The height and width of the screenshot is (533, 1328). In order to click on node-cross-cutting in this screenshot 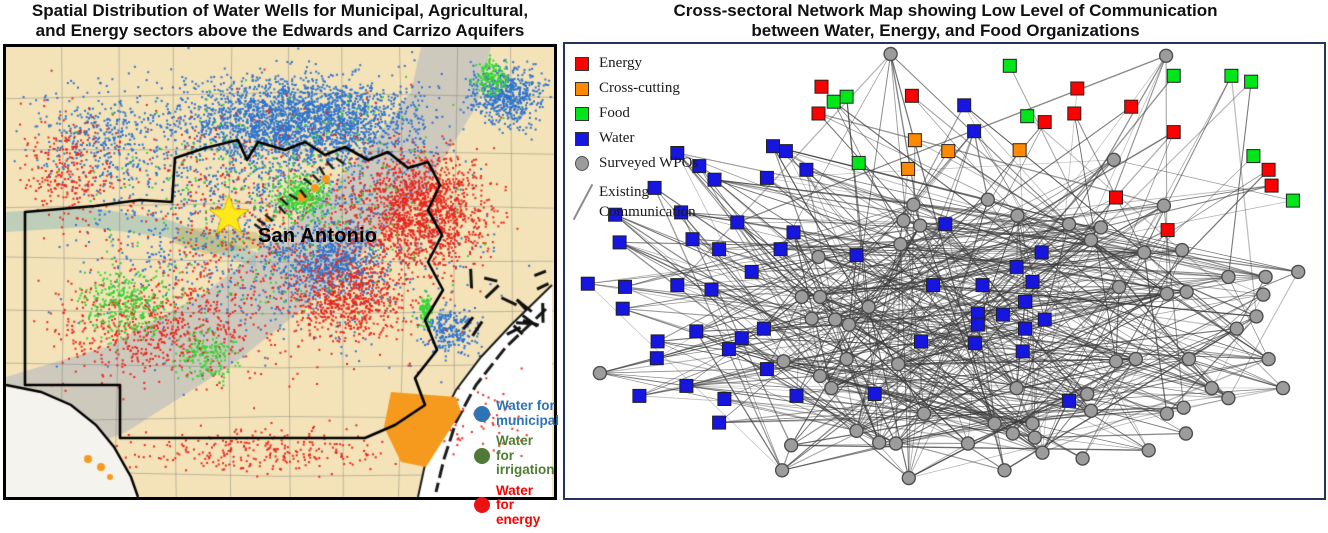, I will do `click(1019, 150)`.